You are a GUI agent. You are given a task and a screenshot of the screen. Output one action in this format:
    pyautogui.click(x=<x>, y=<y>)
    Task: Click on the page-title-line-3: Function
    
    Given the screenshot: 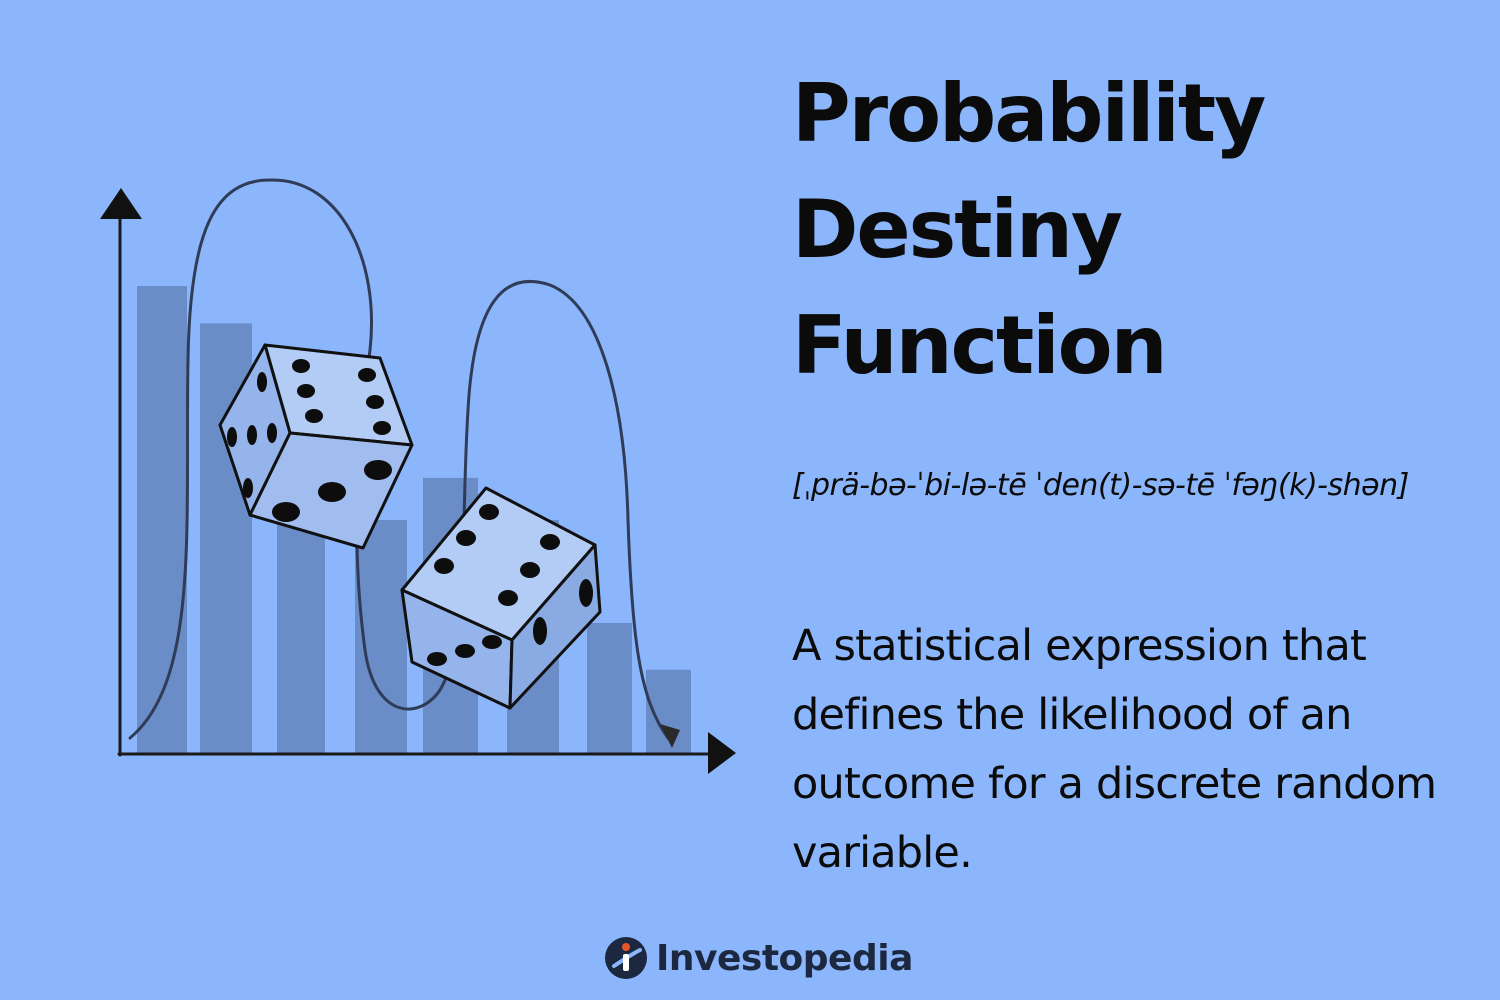 What is the action you would take?
    pyautogui.click(x=980, y=345)
    